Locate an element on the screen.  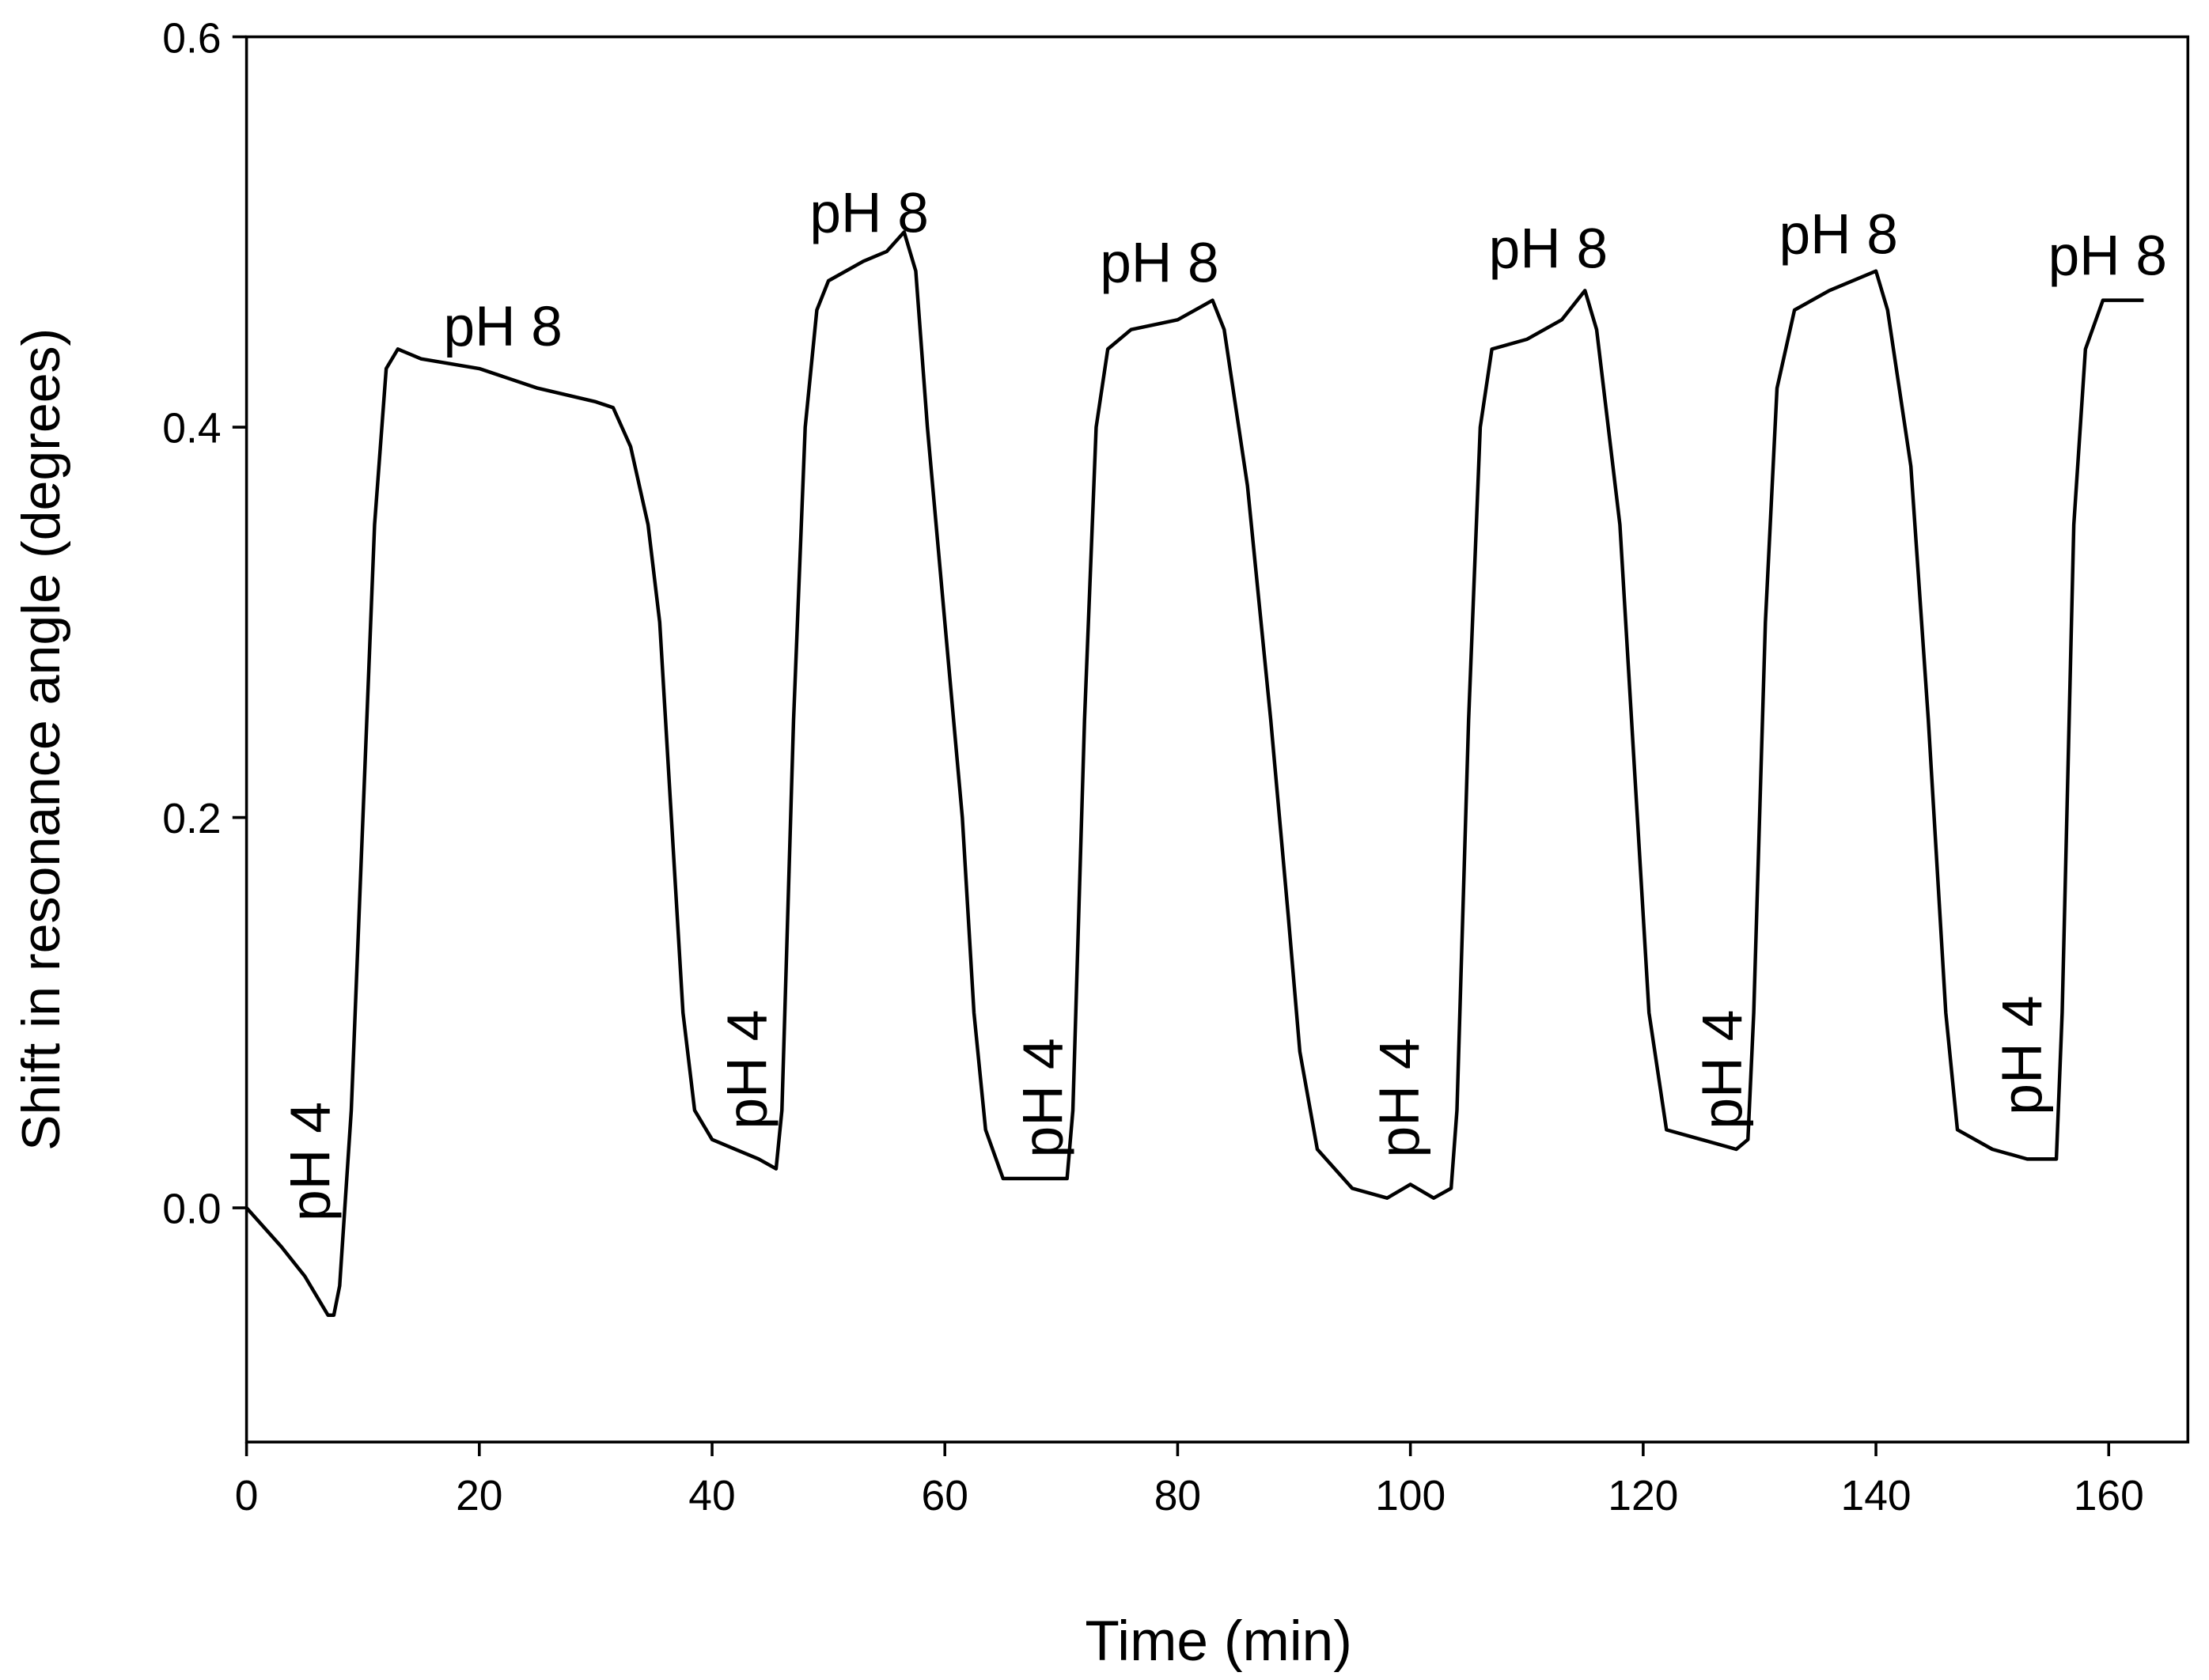
x-tick-label: 100 is located at coordinates (1410, 1496).